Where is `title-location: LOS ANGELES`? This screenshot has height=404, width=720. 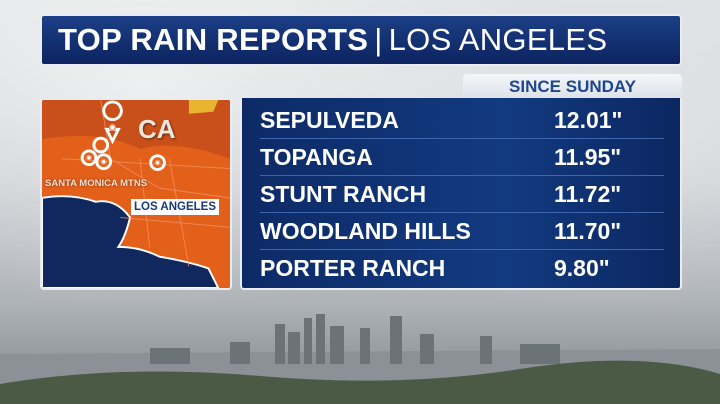
title-location: LOS ANGELES is located at coordinates (498, 39).